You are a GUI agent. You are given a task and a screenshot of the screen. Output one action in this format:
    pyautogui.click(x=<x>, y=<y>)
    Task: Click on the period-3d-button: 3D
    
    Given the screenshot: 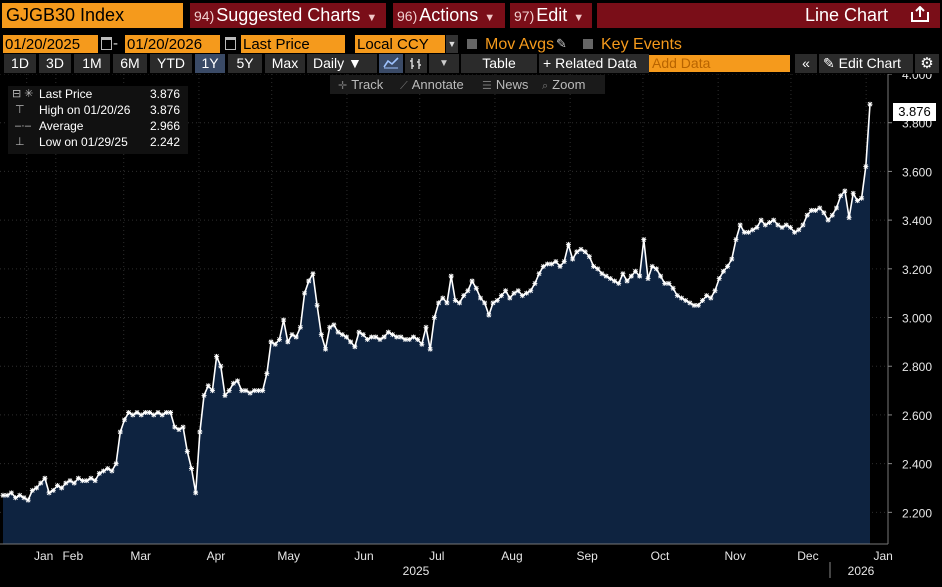 What is the action you would take?
    pyautogui.click(x=55, y=63)
    